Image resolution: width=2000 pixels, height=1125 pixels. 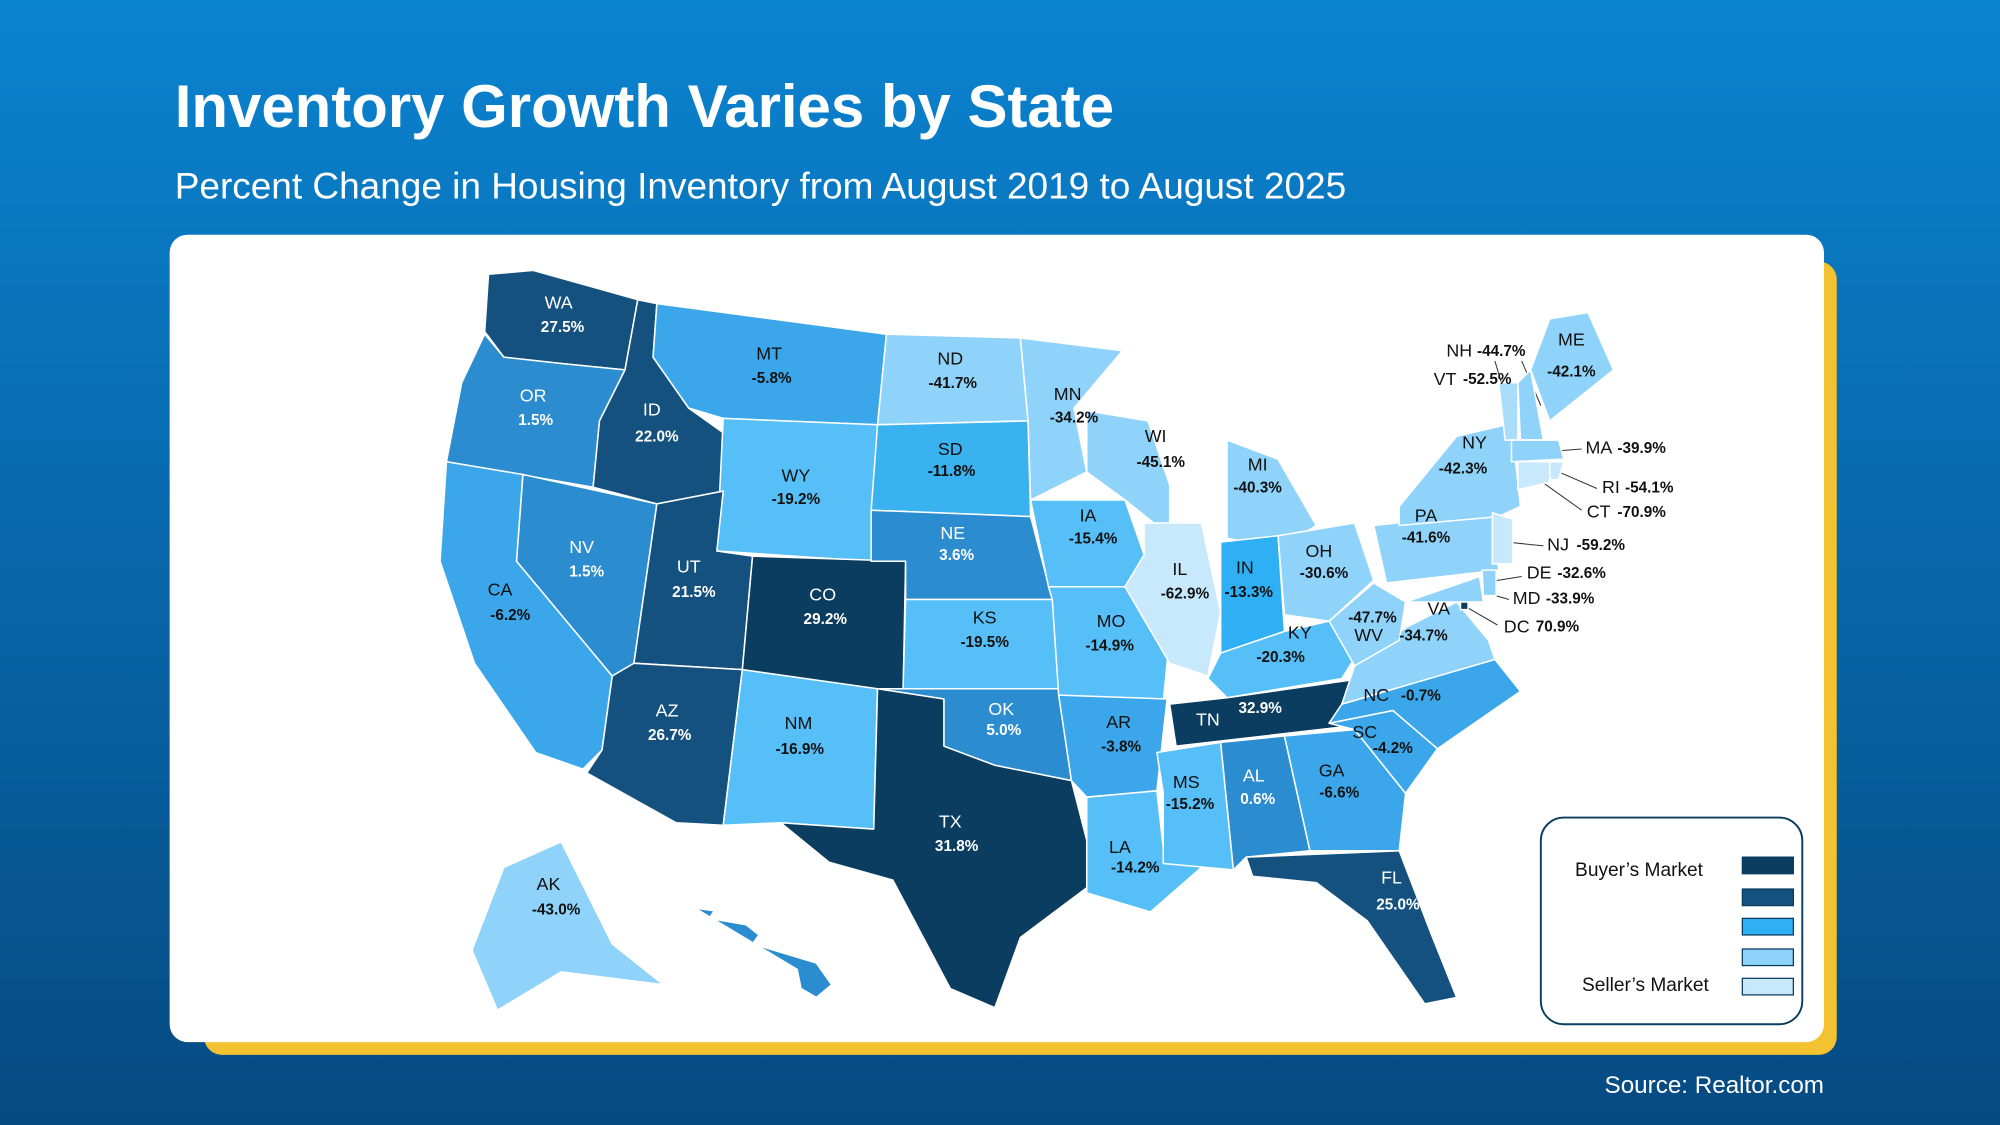 I want to click on state-value: 70.9%, so click(x=1558, y=627).